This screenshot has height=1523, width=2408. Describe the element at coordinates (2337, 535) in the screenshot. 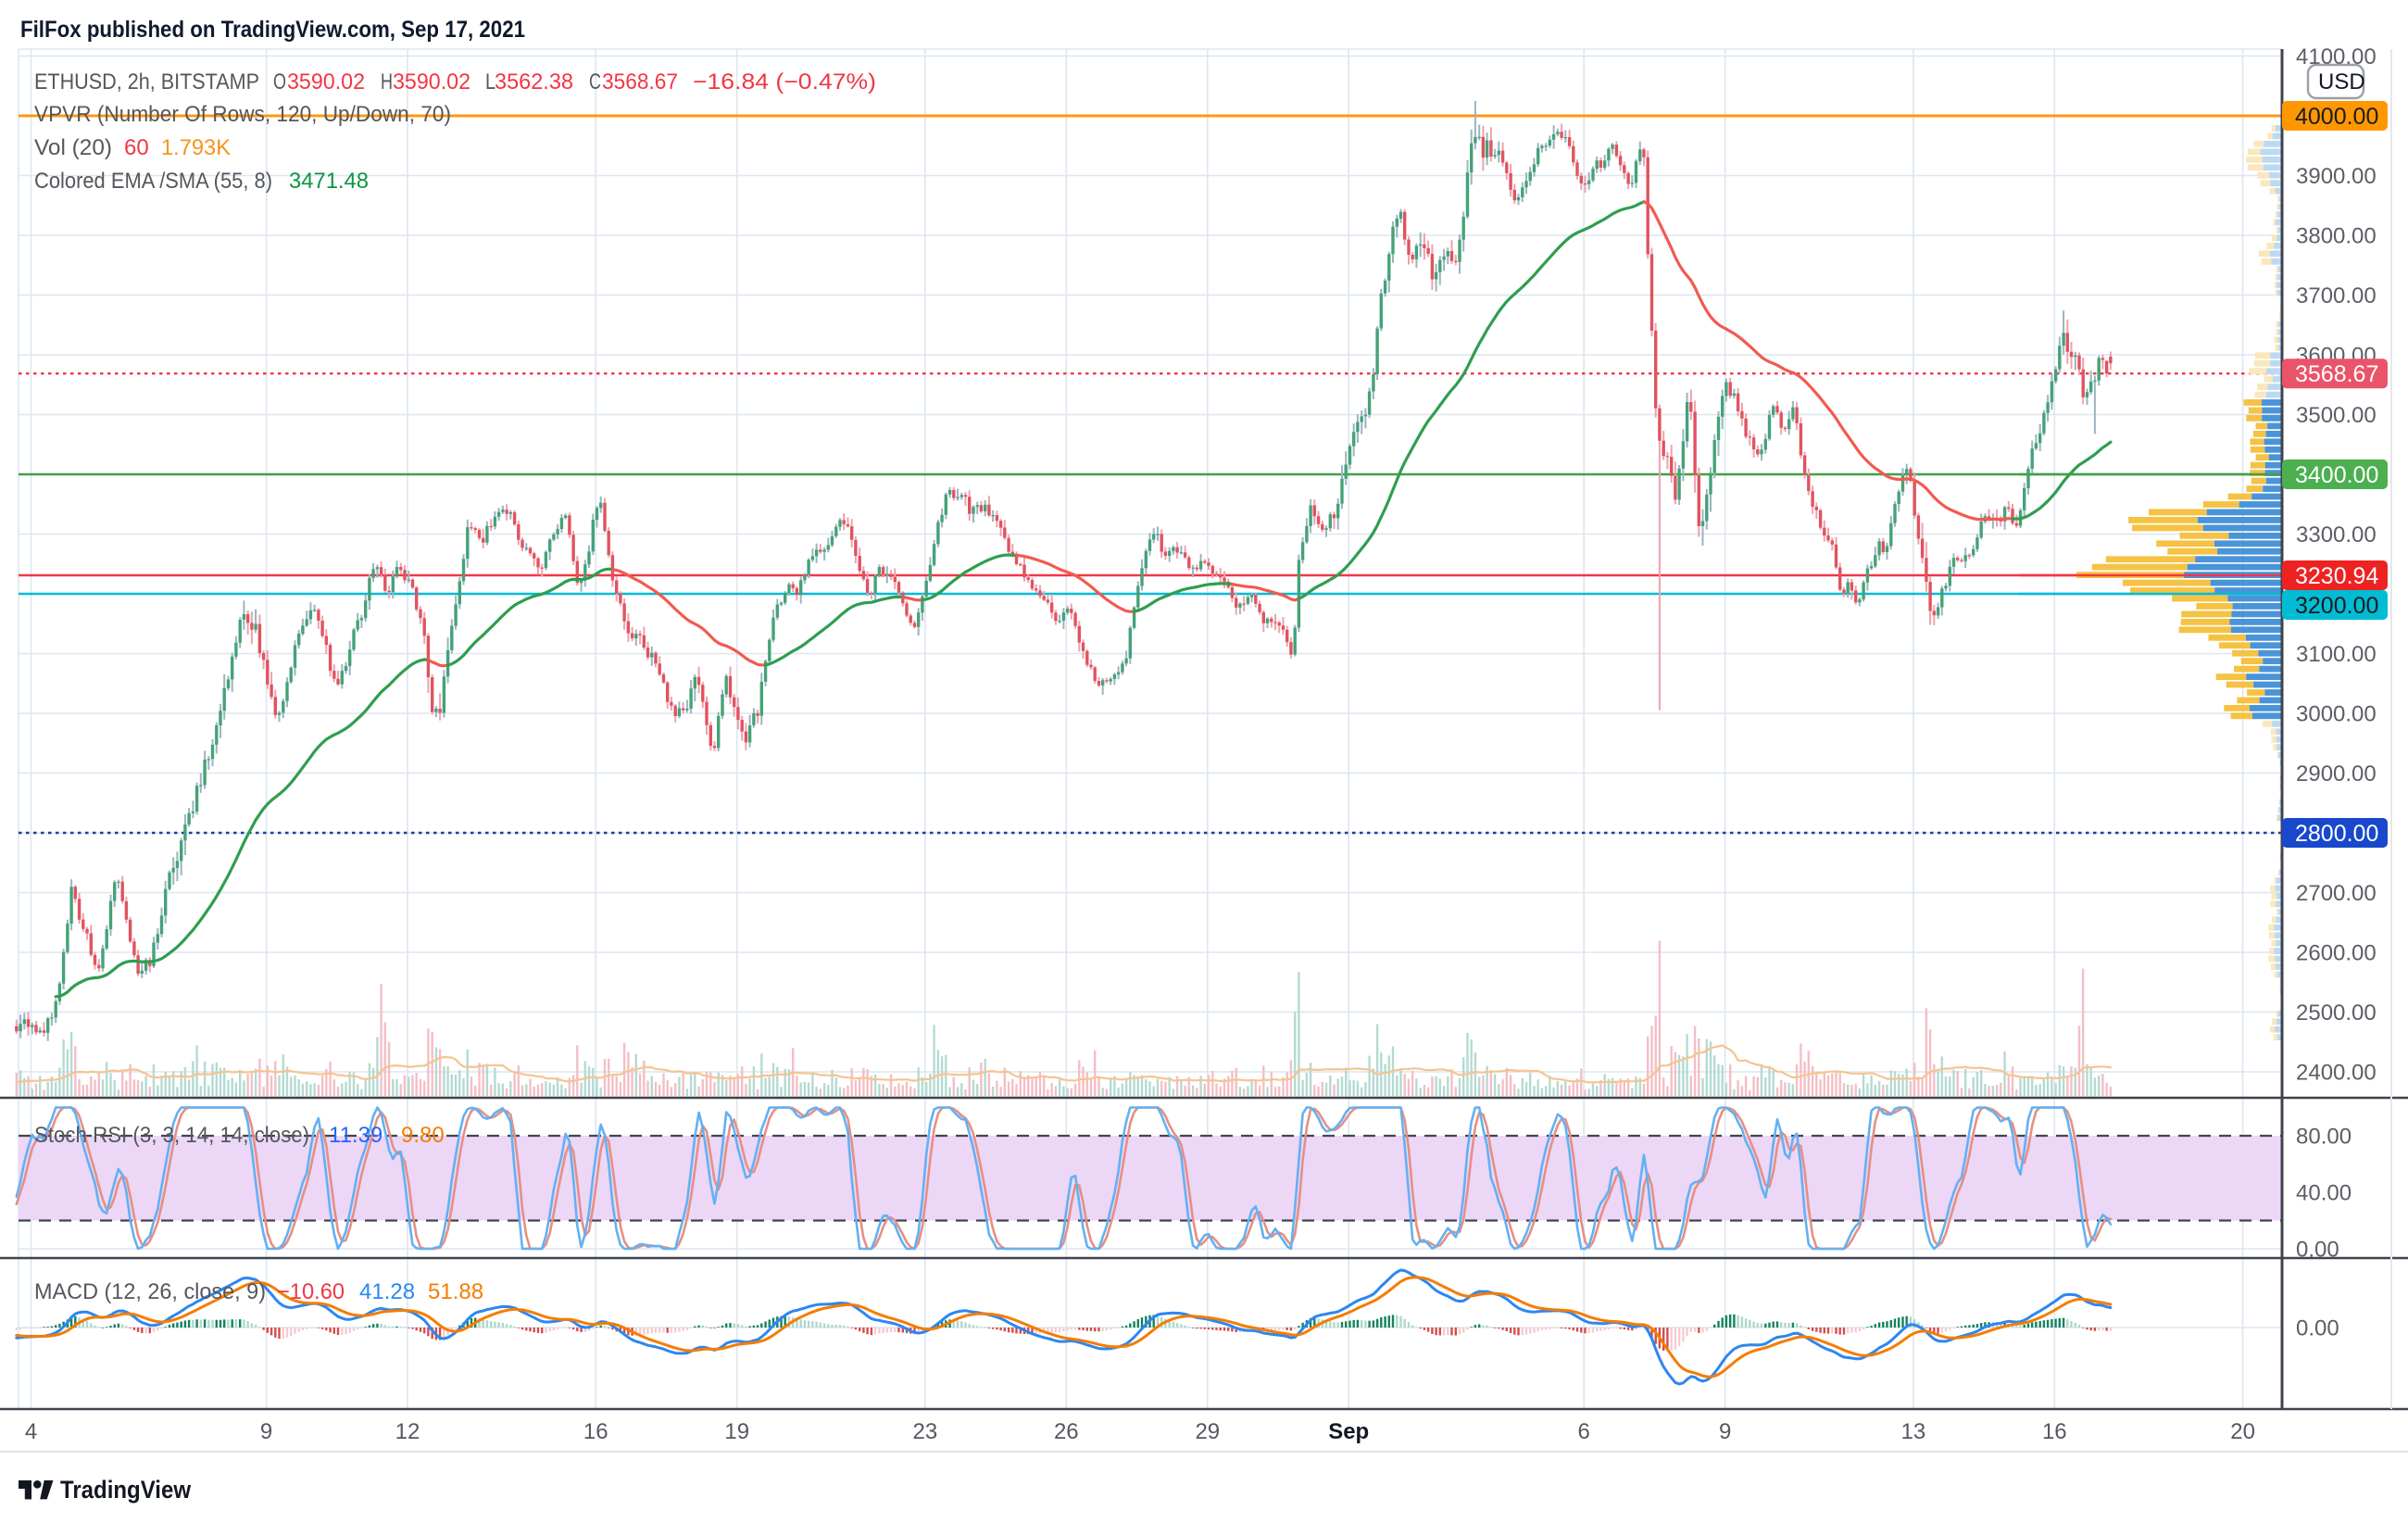

I see `svg-text: 3300.00` at that location.